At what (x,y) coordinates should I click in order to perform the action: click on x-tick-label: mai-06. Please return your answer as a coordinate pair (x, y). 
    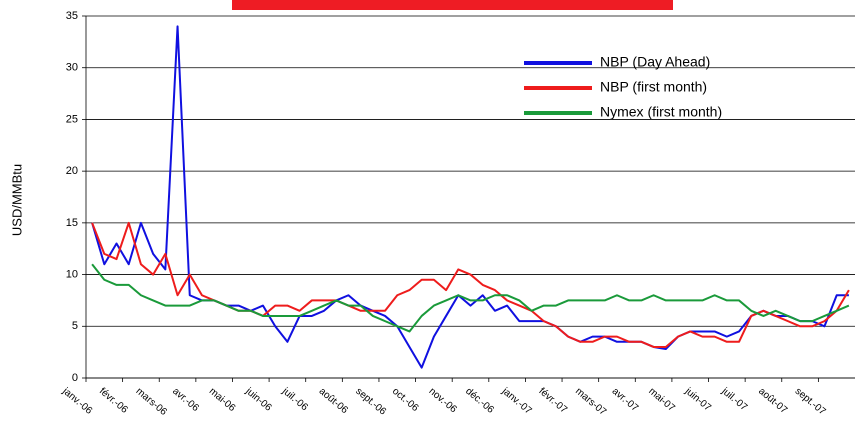
    Looking at the image, I should click on (222, 400).